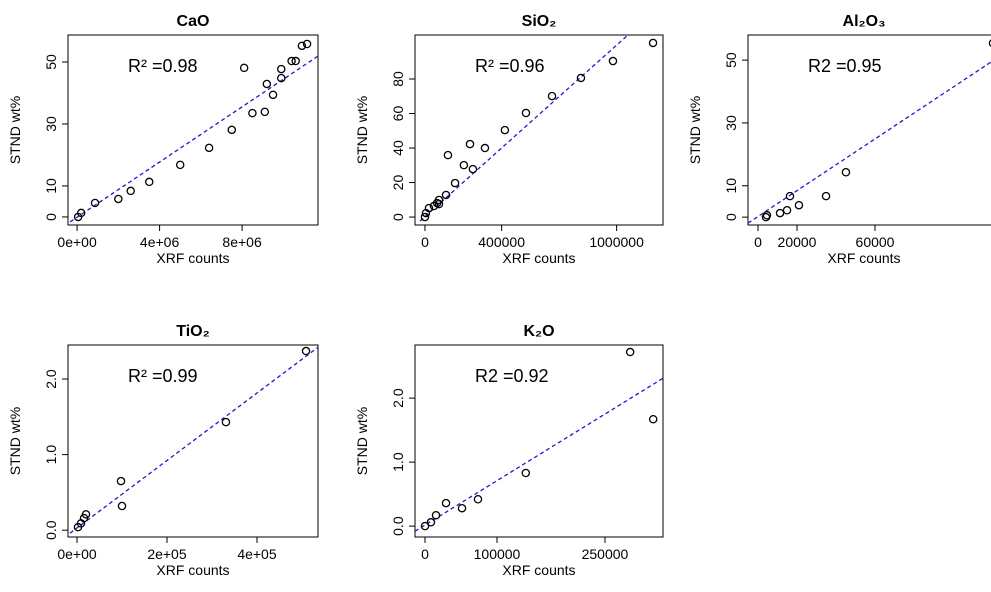  Describe the element at coordinates (257, 554) in the screenshot. I see `x-tick-label: 4e+05` at that location.